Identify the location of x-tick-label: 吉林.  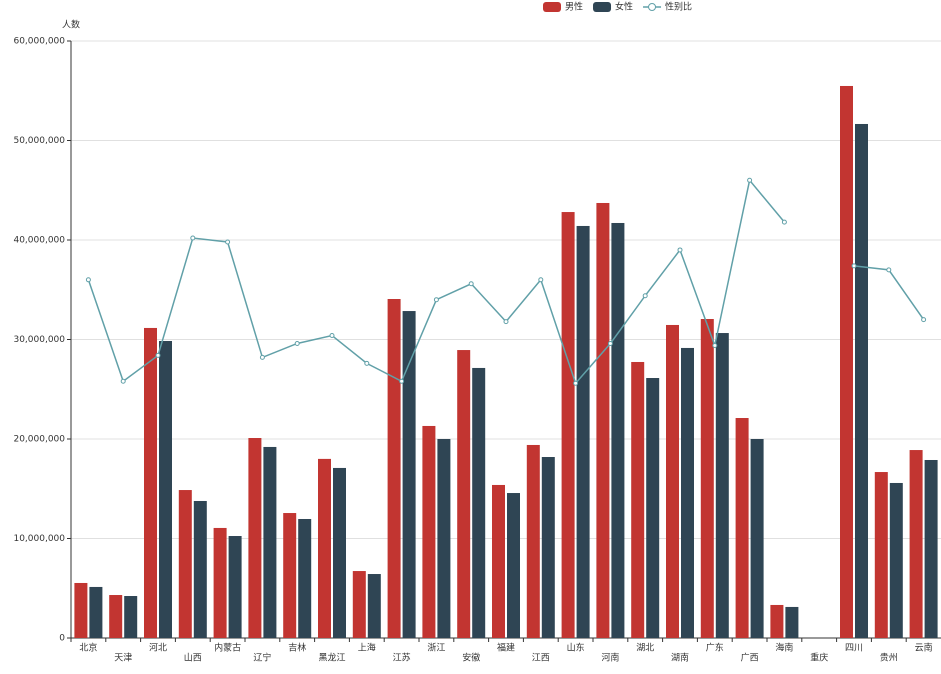
(297, 648).